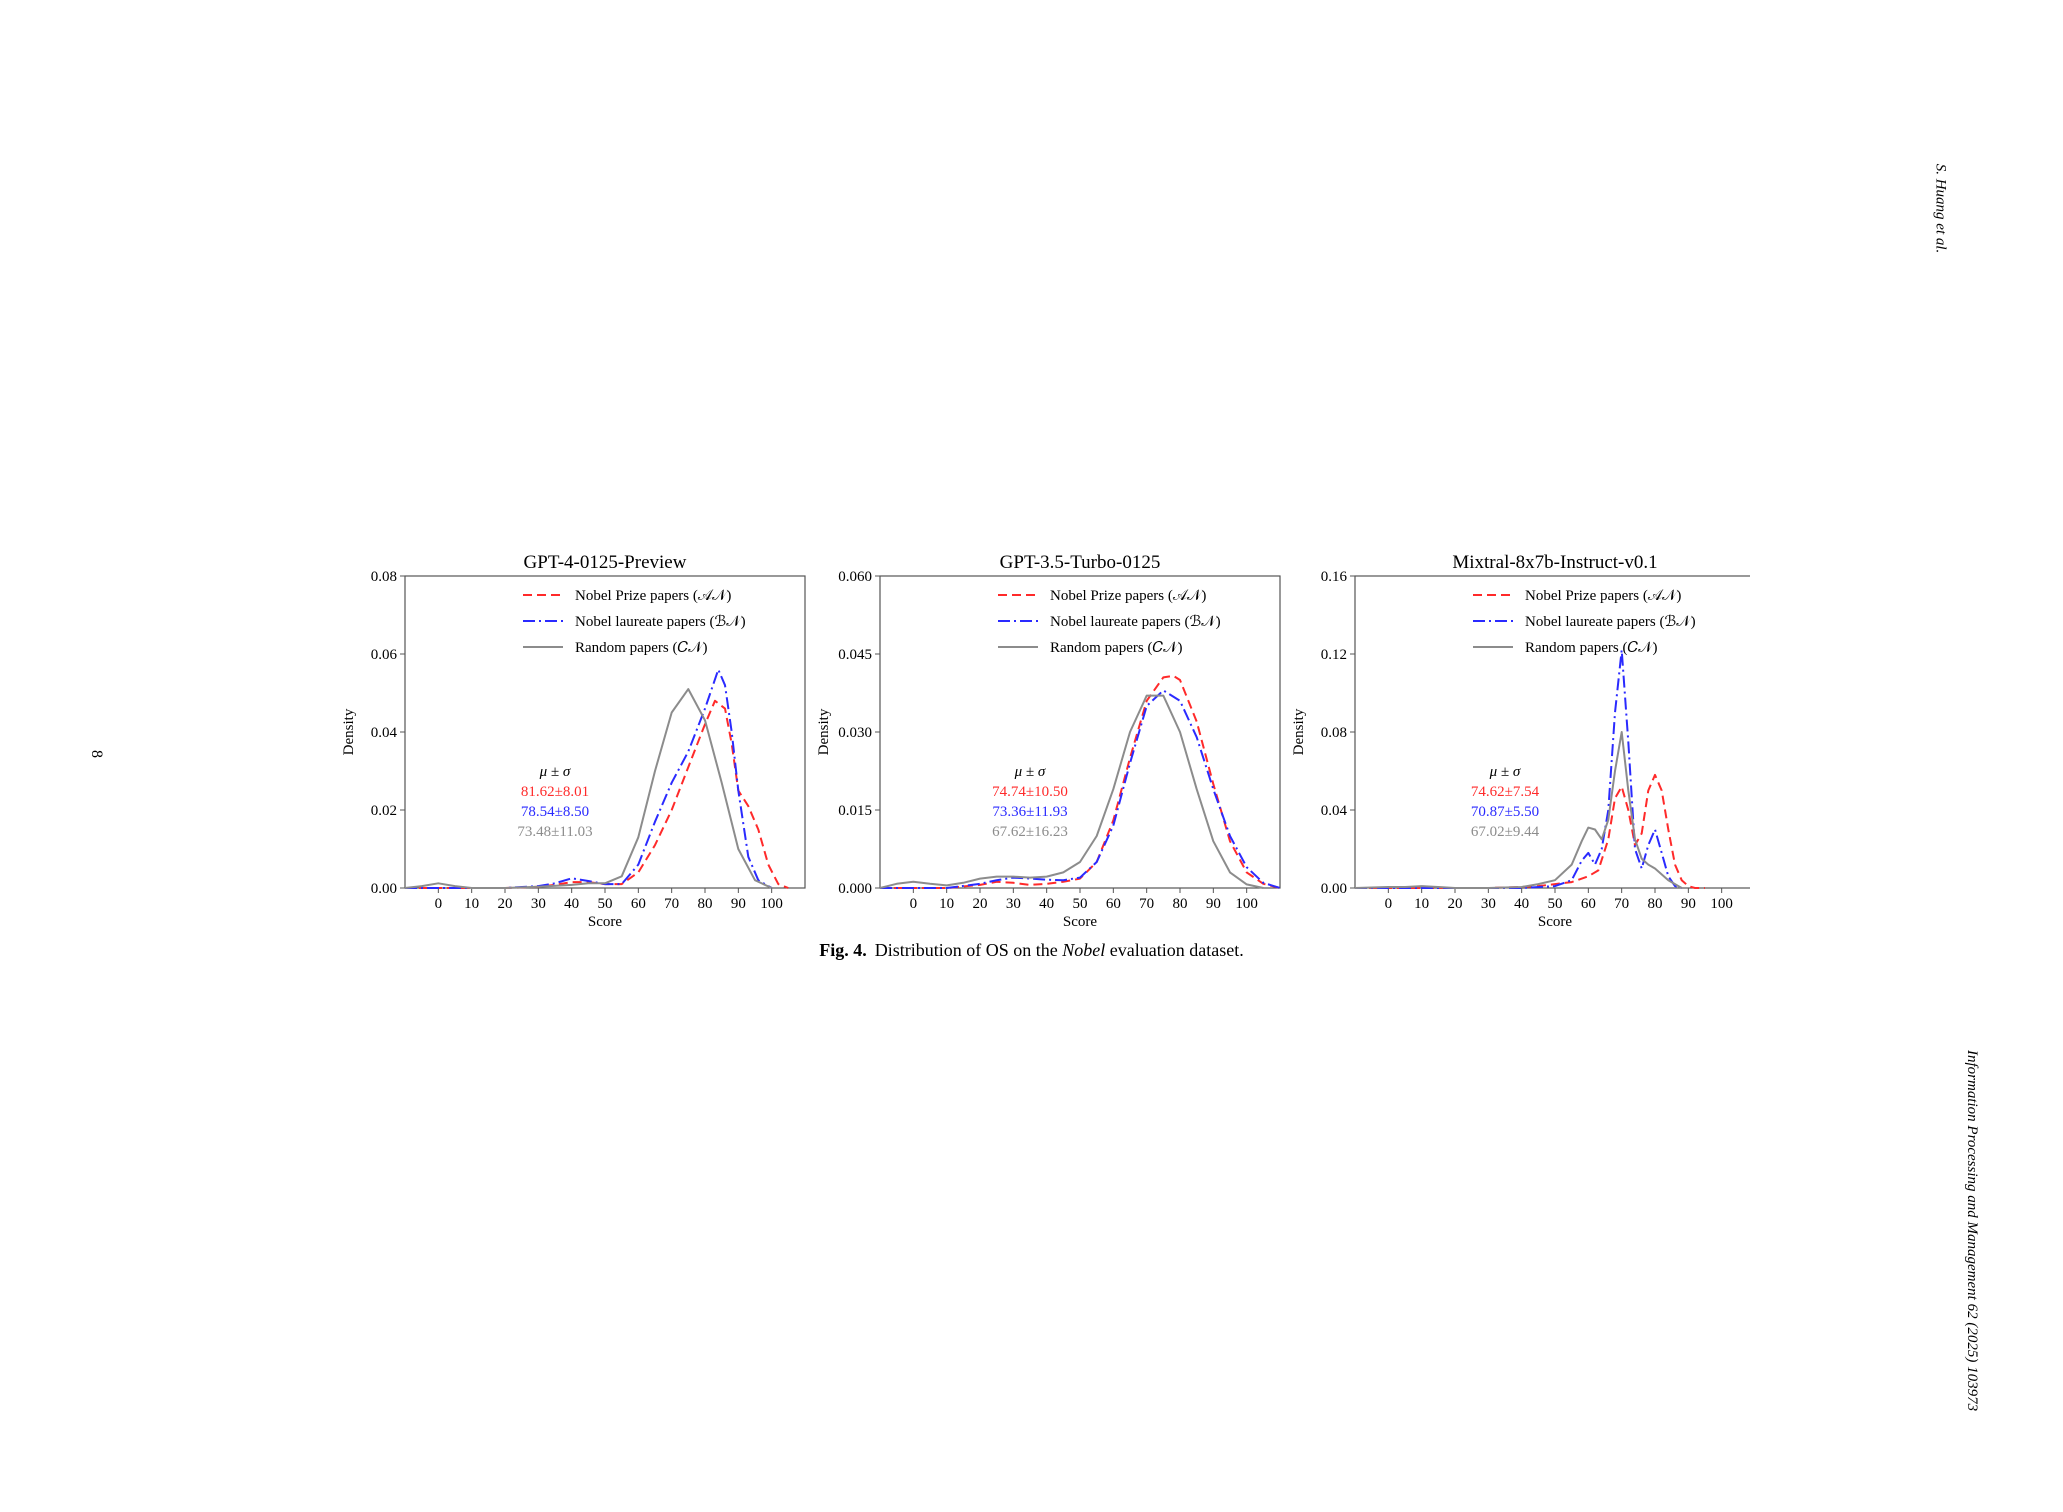 The height and width of the screenshot is (1512, 2063). Describe the element at coordinates (738, 904) in the screenshot. I see `chart1-x-tick-label: 90` at that location.